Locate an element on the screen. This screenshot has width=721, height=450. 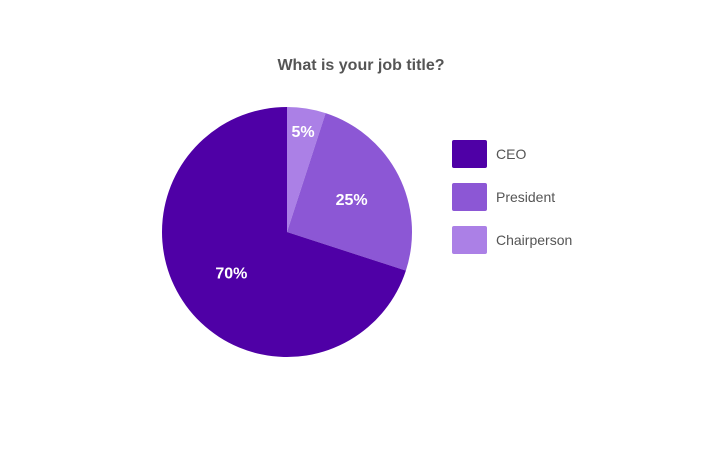
legend-swatch-president is located at coordinates (469, 197).